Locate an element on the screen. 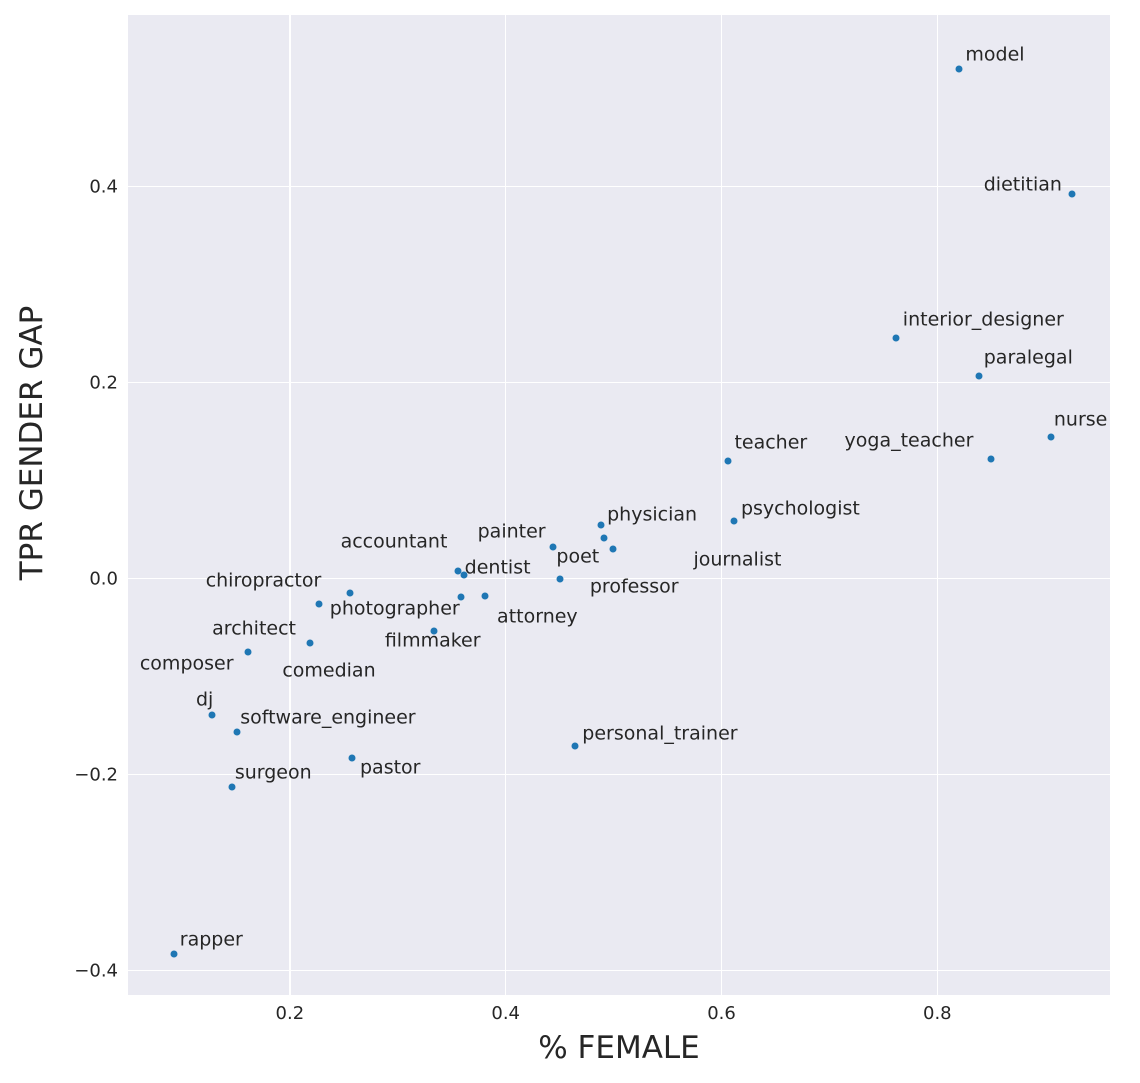 The width and height of the screenshot is (1140, 1083). point-label-psychologist: psychologist is located at coordinates (800, 508).